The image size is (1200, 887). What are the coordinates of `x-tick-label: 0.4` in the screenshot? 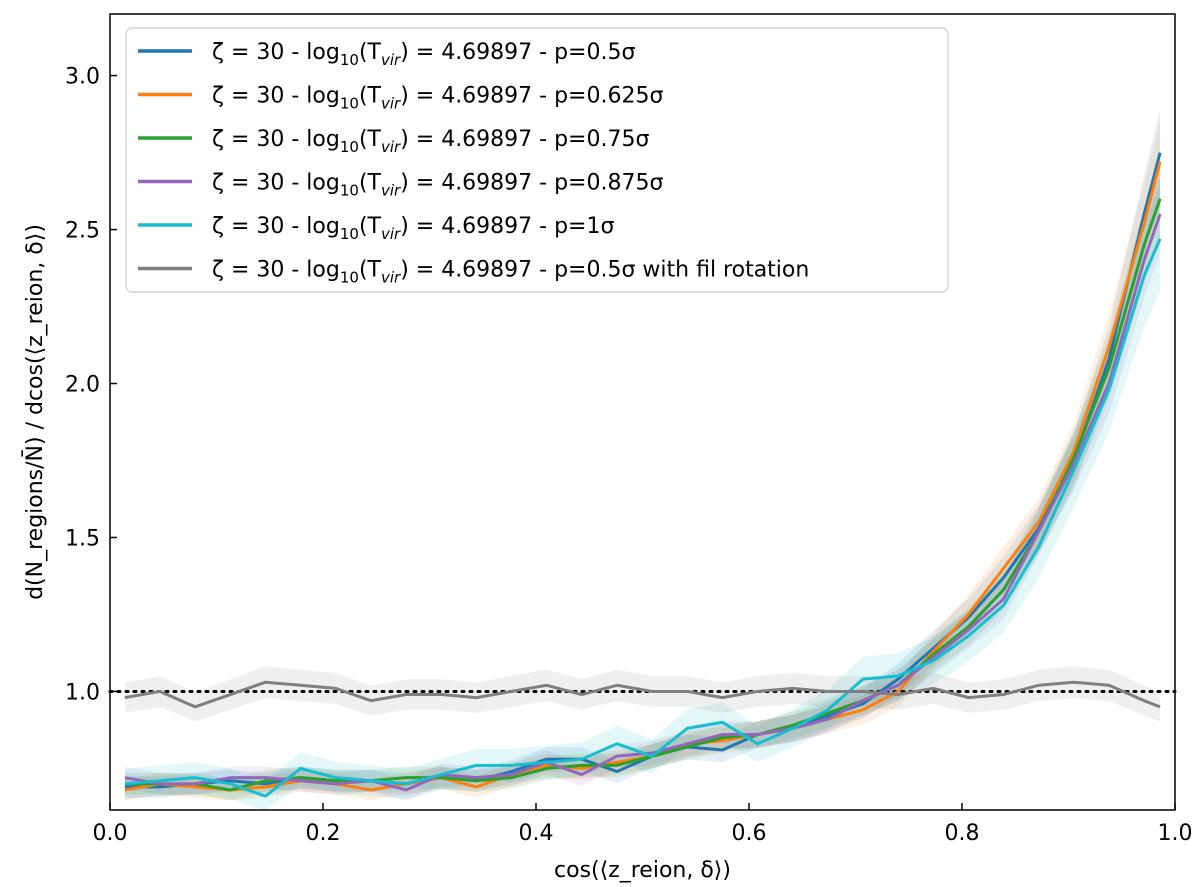 It's located at (536, 833).